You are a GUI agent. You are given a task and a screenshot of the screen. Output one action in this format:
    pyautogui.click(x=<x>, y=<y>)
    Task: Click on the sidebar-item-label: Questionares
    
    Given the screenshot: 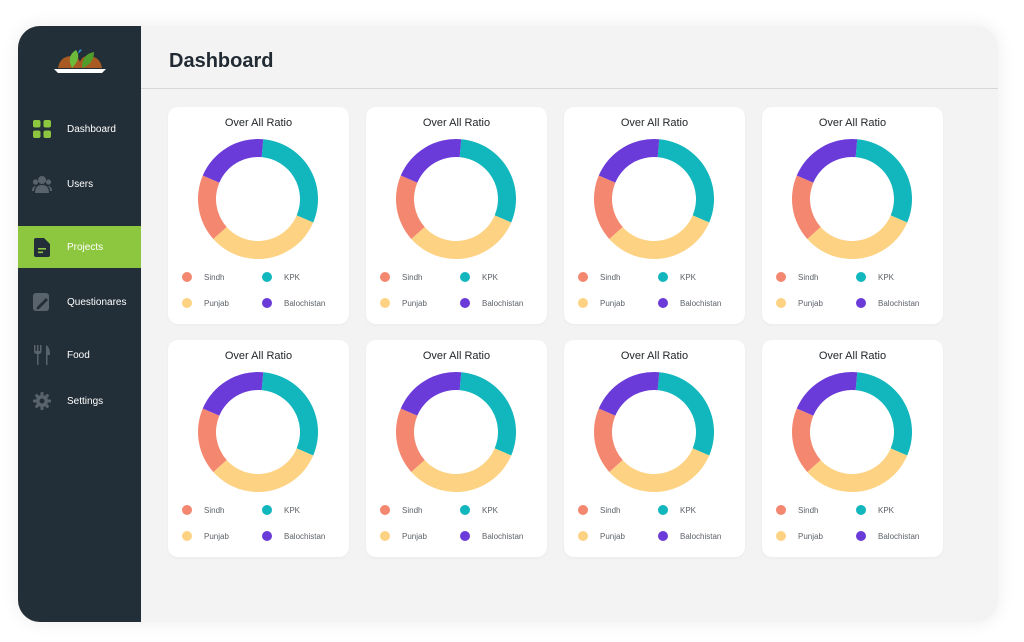 What is the action you would take?
    pyautogui.click(x=97, y=302)
    